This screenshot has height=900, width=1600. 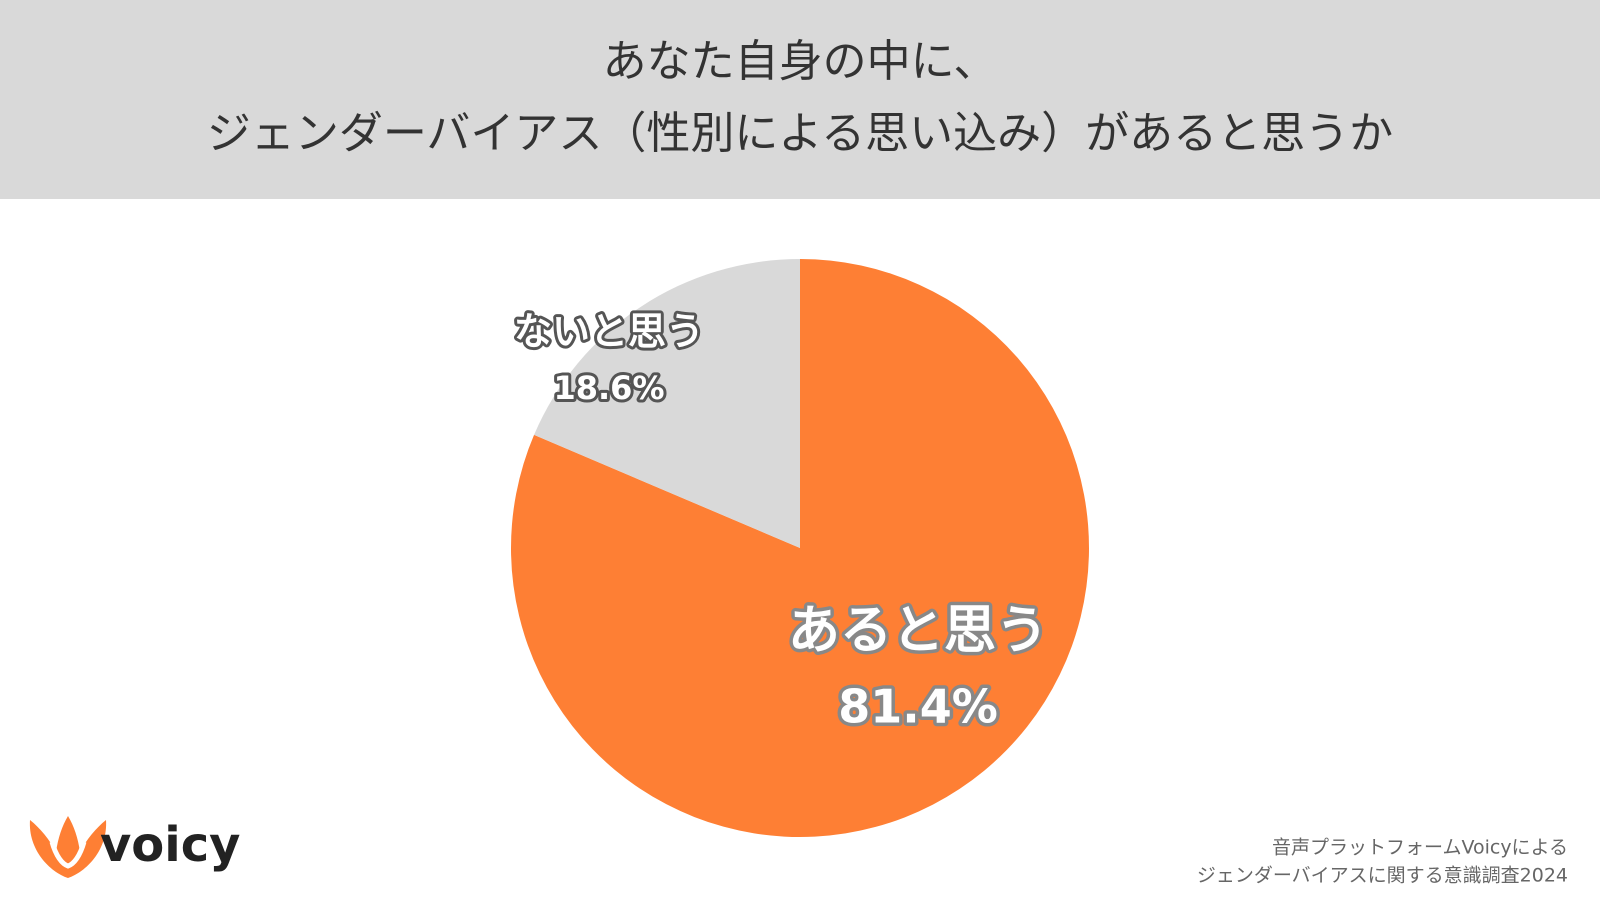 I want to click on logo: voicy, so click(x=134, y=847).